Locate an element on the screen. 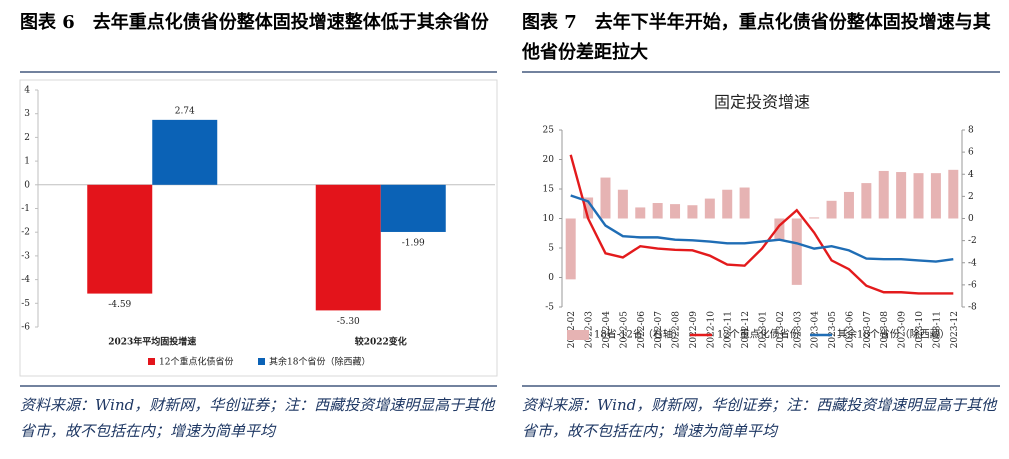 This screenshot has height=459, width=1009. x-tick-label: 2023-05 is located at coordinates (833, 330).